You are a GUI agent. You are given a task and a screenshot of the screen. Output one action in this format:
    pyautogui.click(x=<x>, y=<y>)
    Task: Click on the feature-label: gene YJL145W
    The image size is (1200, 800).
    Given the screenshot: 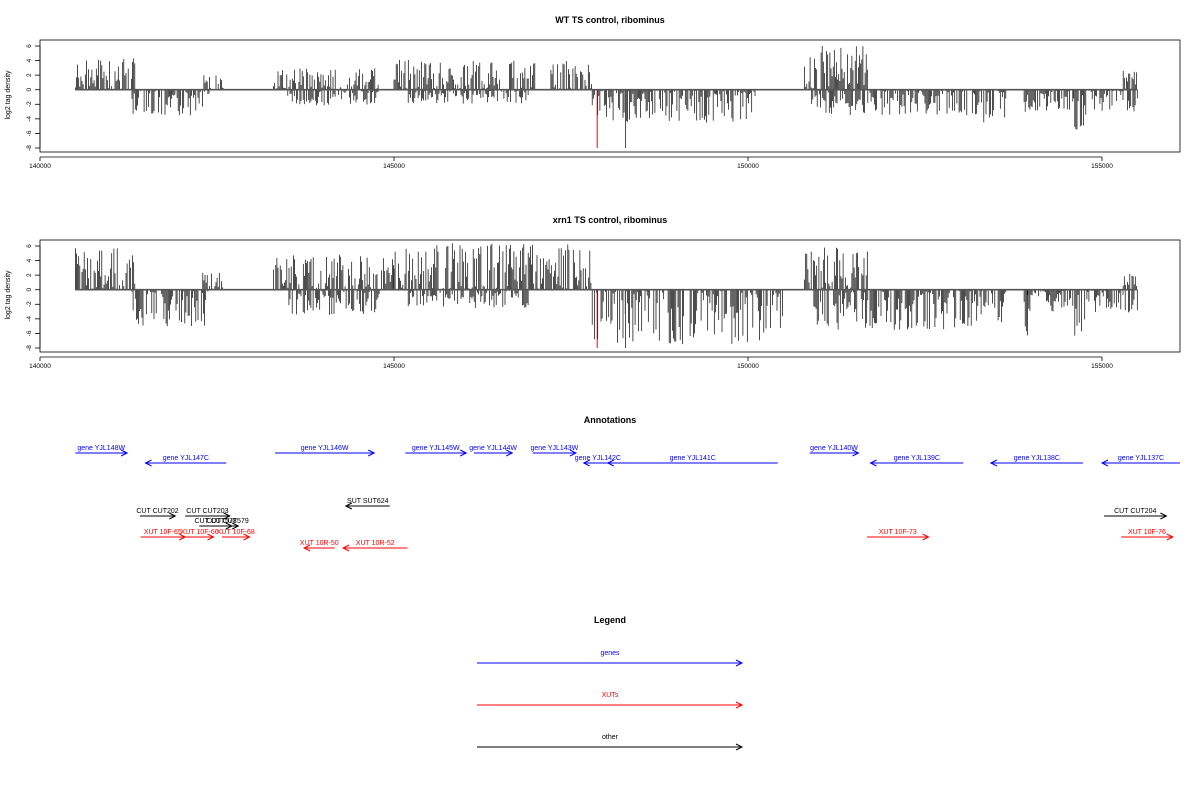 What is the action you would take?
    pyautogui.click(x=436, y=448)
    